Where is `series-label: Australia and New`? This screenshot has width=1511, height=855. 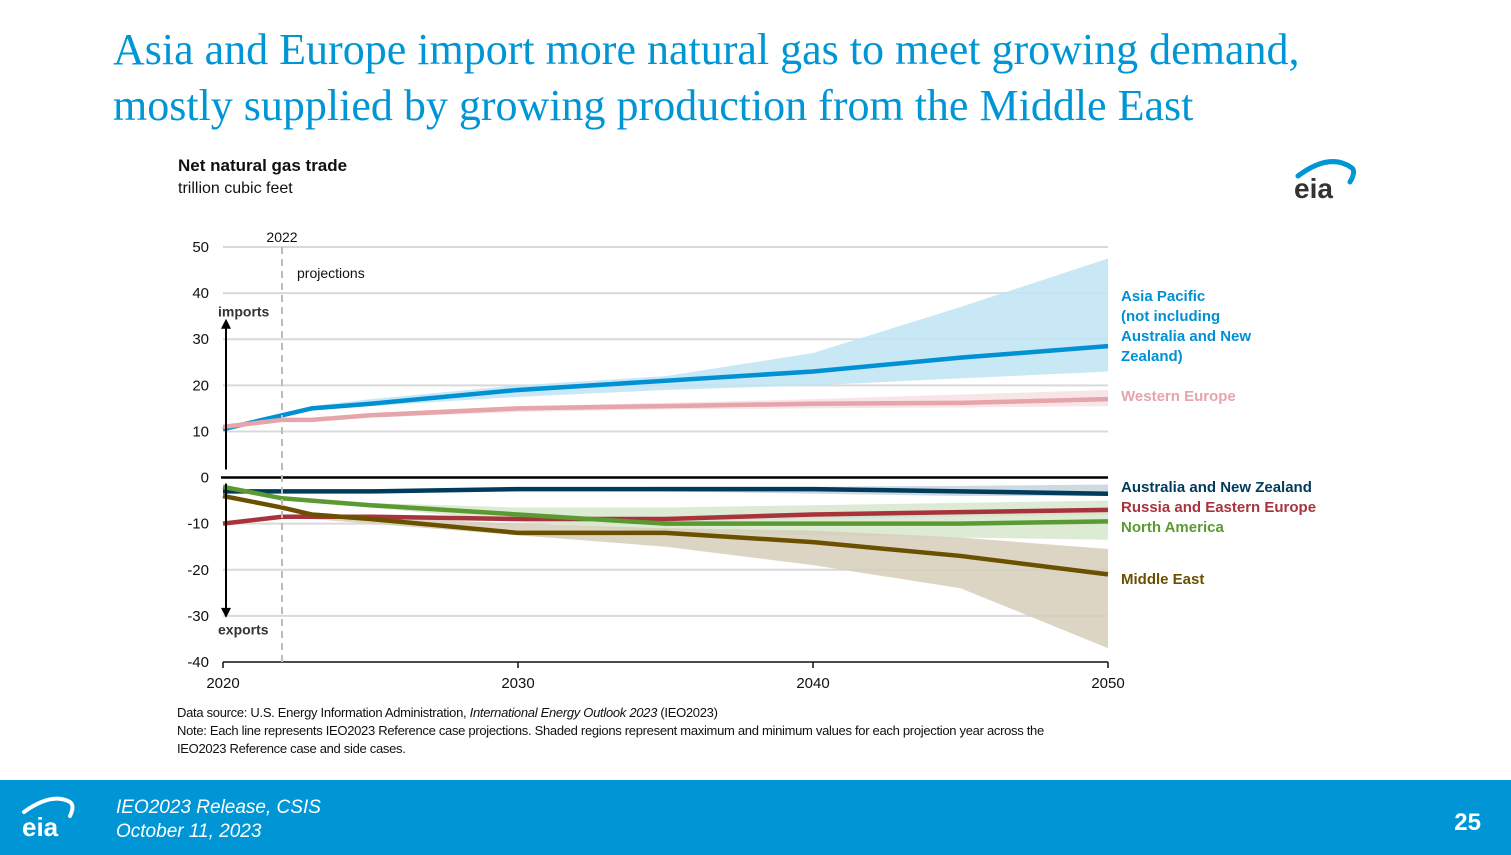
series-label: Australia and New is located at coordinates (1186, 336).